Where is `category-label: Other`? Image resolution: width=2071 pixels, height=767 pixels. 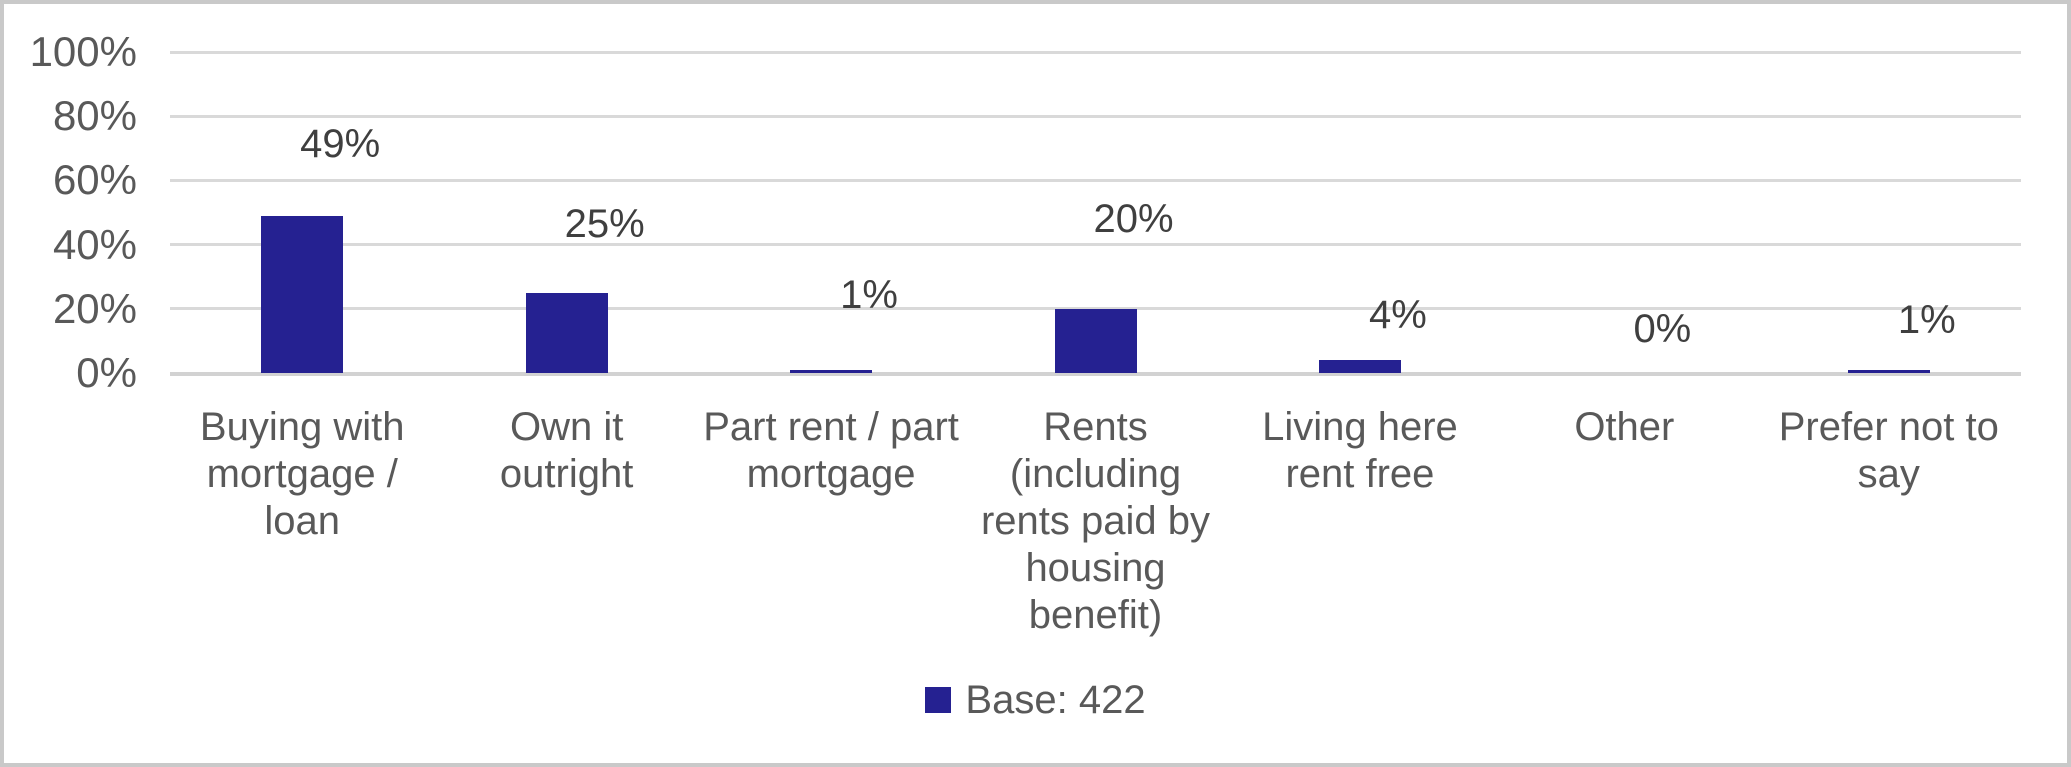 category-label: Other is located at coordinates (1624, 427).